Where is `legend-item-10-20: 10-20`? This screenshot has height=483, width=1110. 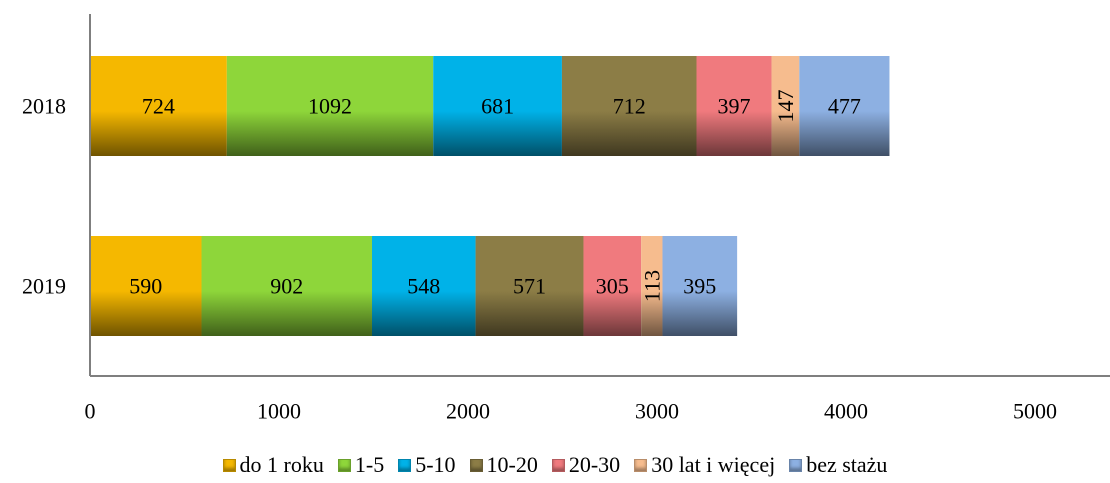 legend-item-10-20: 10-20 is located at coordinates (503, 465).